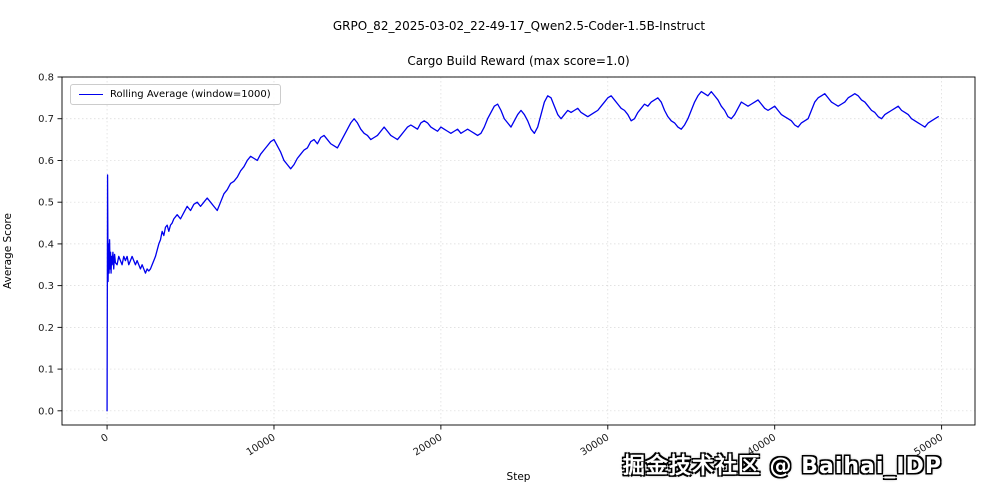  Describe the element at coordinates (46, 119) in the screenshot. I see `y-tick-label: 0.7` at that location.